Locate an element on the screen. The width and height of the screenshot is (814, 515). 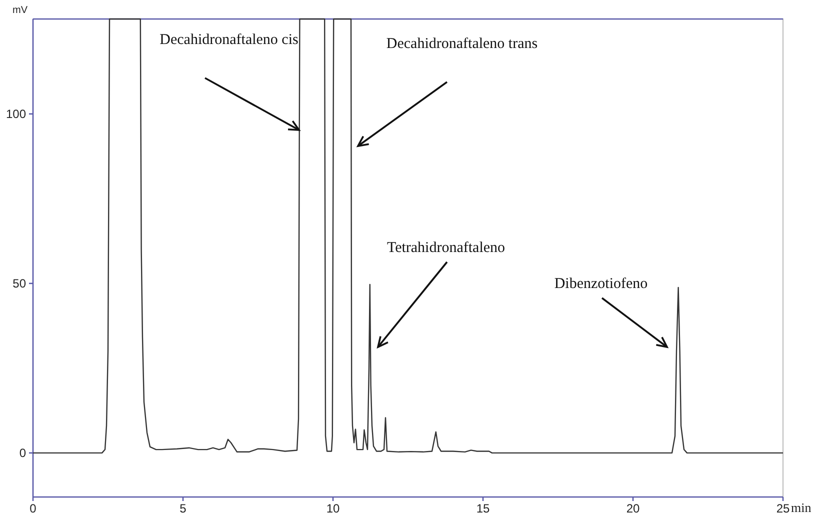
y-tick-label: 100 is located at coordinates (16, 113).